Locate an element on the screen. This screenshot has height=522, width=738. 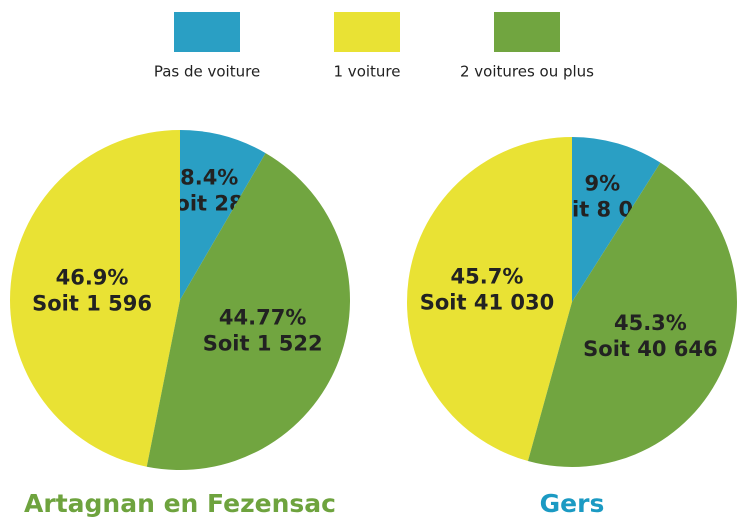
value-label: 45.7% is located at coordinates (487, 276).